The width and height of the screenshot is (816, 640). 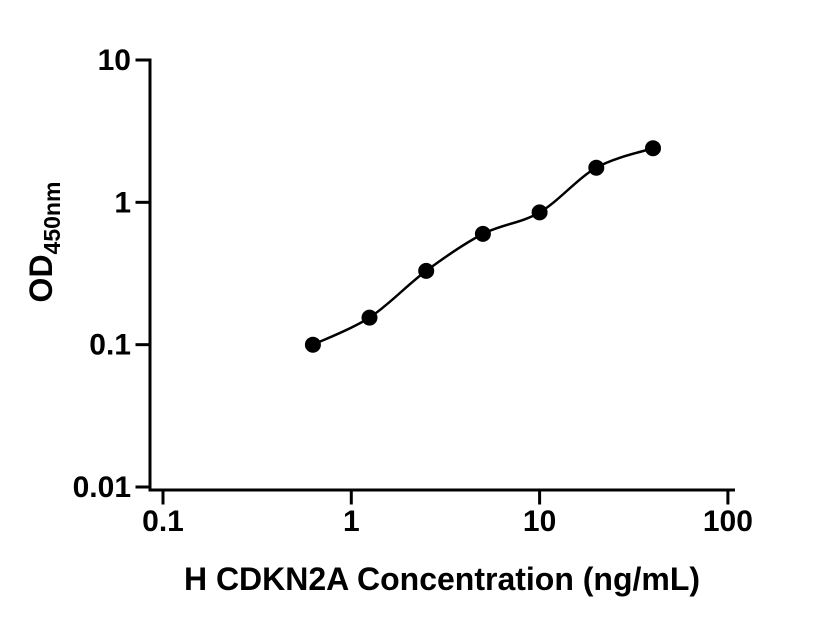 I want to click on x-tick-label: 0.1, so click(x=163, y=521).